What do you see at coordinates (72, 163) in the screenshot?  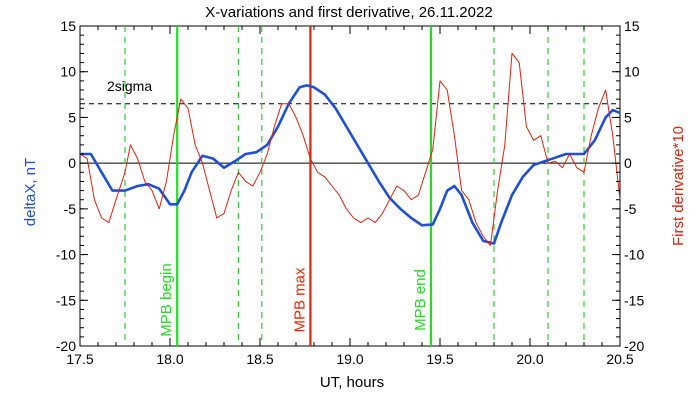 I see `y-tick-label-left: 0` at bounding box center [72, 163].